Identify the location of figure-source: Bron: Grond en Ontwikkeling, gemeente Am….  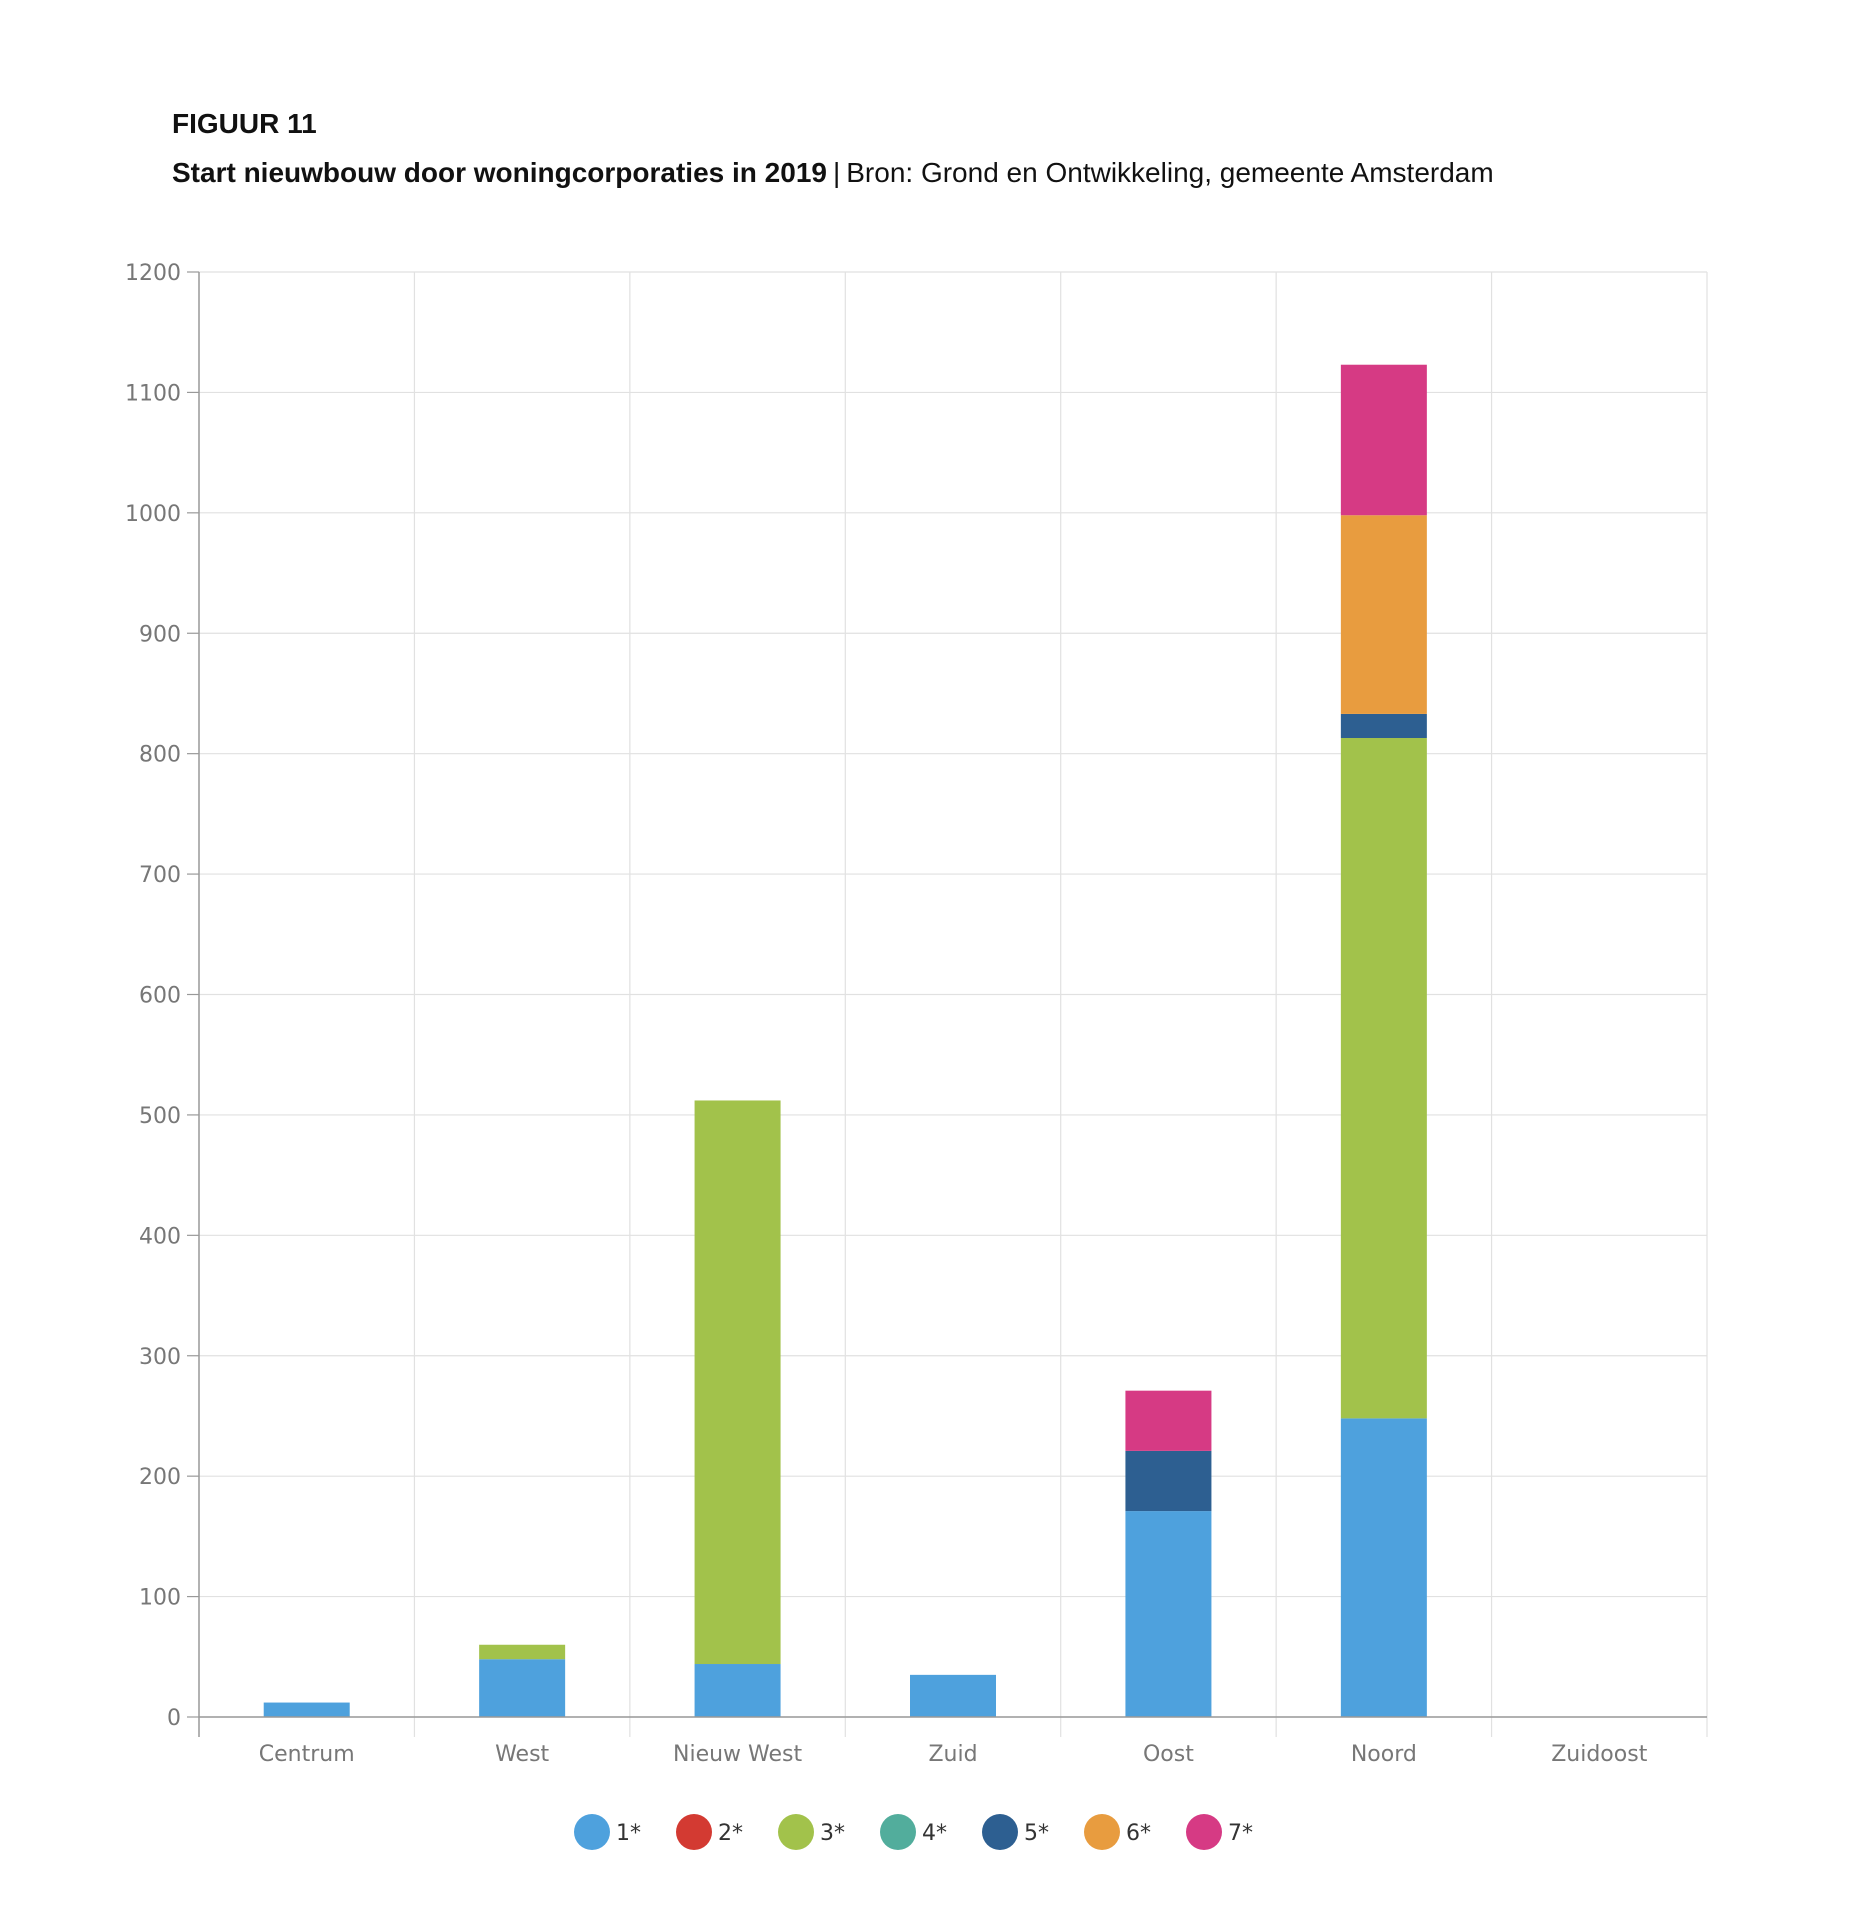
(1170, 172).